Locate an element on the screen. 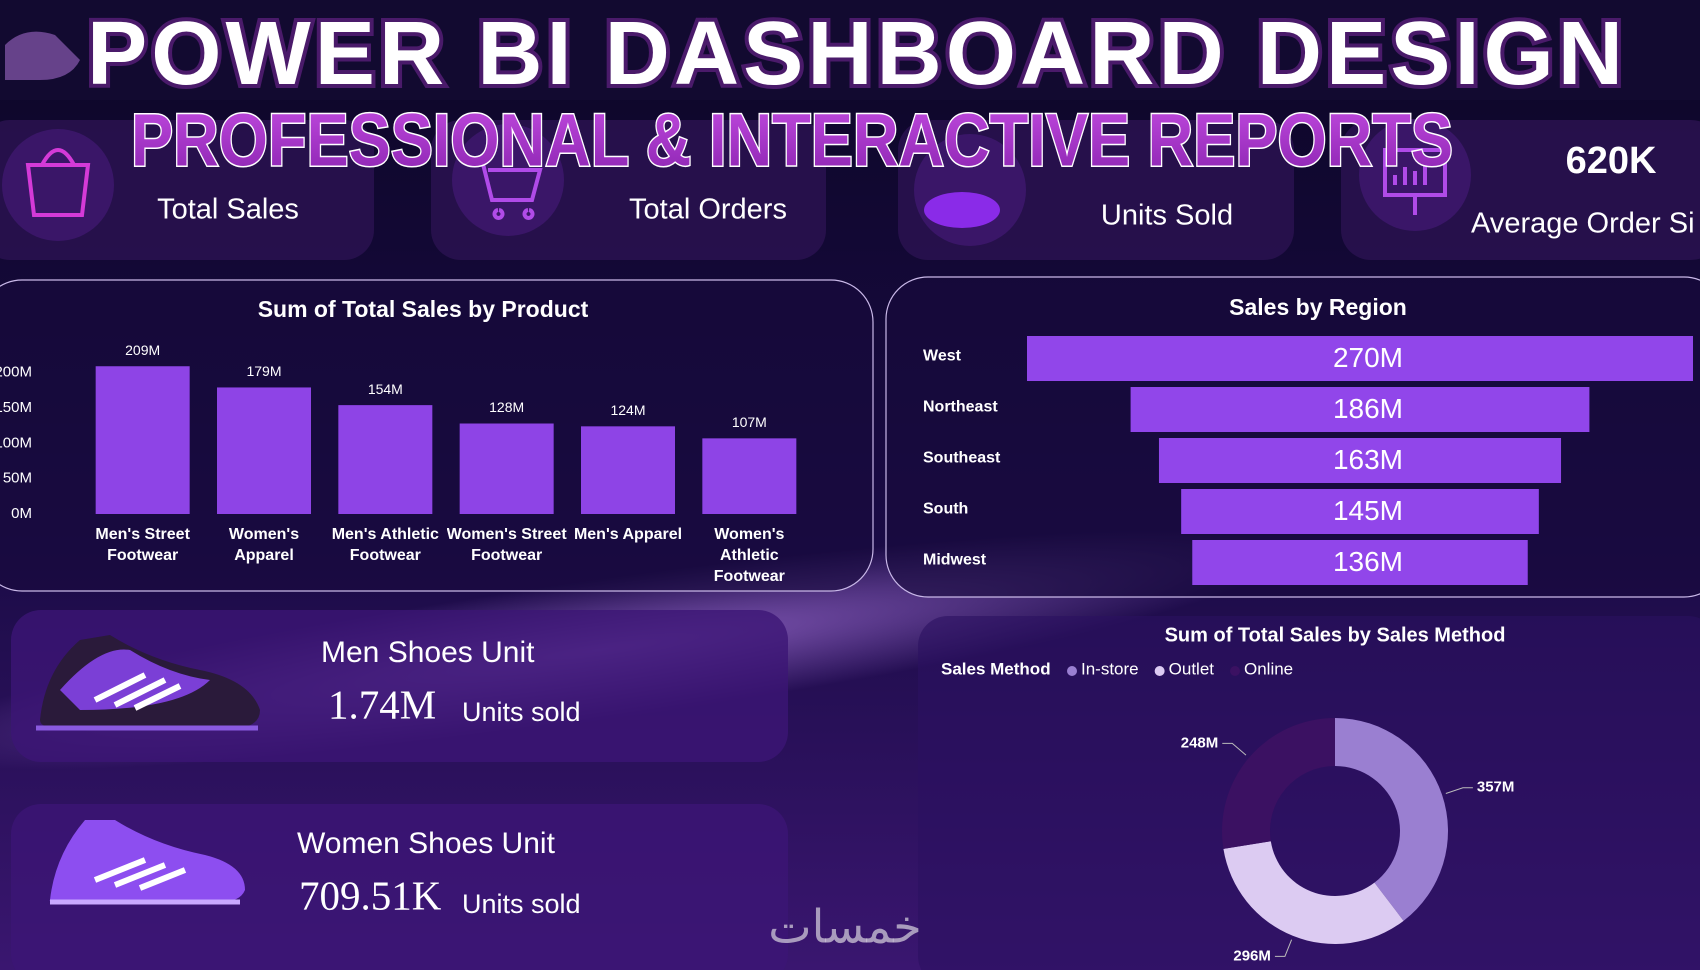  x-tick-label: Men's Athletic Footwear is located at coordinates (385, 545).